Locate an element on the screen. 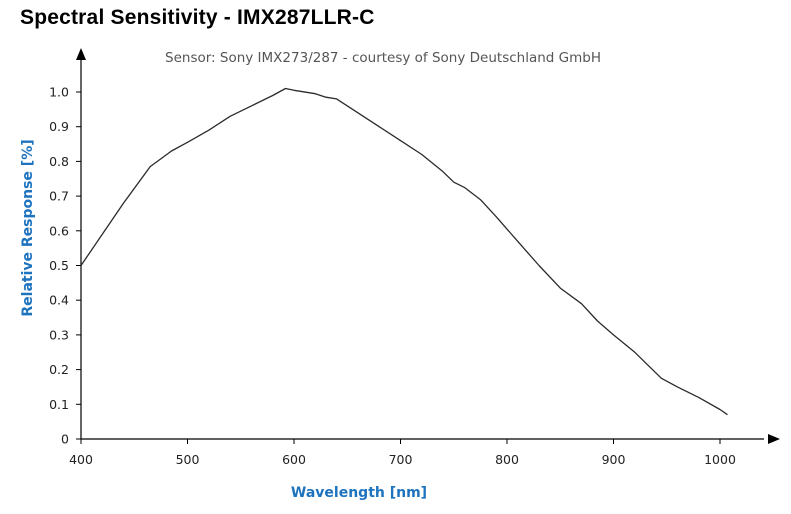 This screenshot has width=791, height=514. y-tick-label: 0.7 is located at coordinates (59, 196).